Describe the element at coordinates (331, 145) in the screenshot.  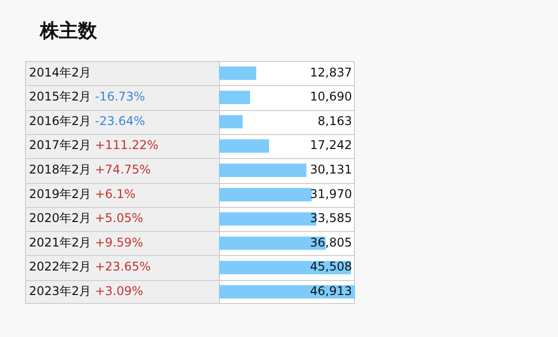
I see `data-label: 17,242` at that location.